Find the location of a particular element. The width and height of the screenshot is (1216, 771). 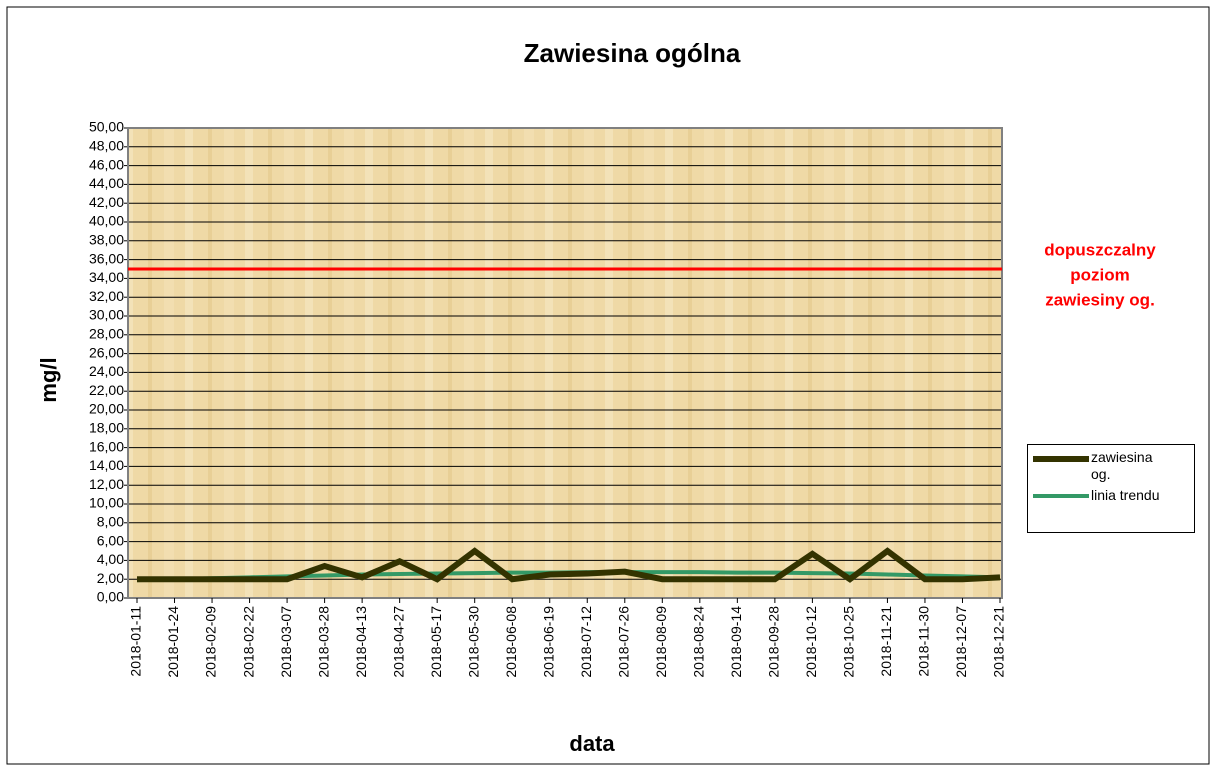

x-tick-label: 2018-03-07 is located at coordinates (286, 642).